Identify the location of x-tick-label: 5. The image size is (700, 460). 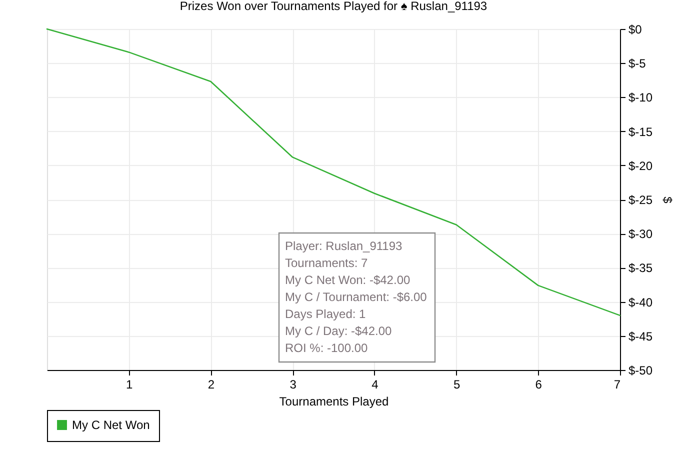
(456, 385).